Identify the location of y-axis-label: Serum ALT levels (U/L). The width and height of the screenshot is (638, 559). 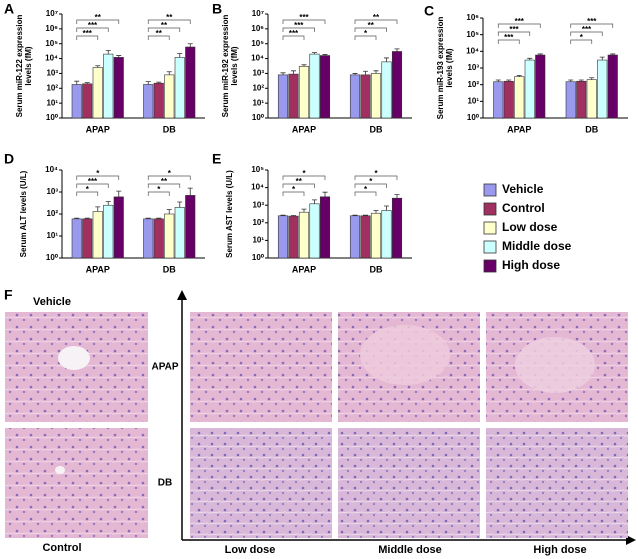
(23, 213).